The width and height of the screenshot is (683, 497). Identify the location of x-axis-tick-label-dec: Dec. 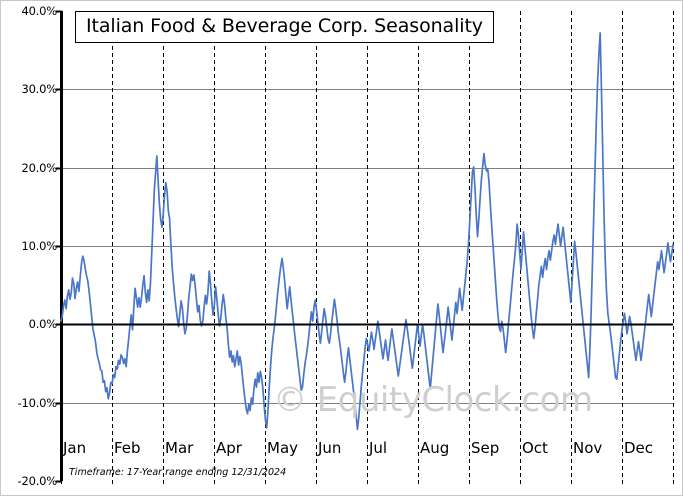
(639, 448).